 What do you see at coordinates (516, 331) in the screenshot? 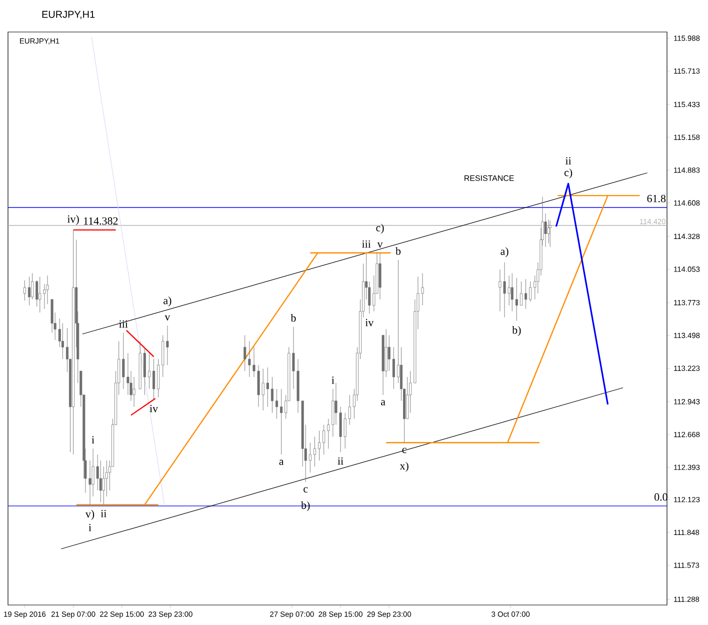
I see `annotation: b)` at bounding box center [516, 331].